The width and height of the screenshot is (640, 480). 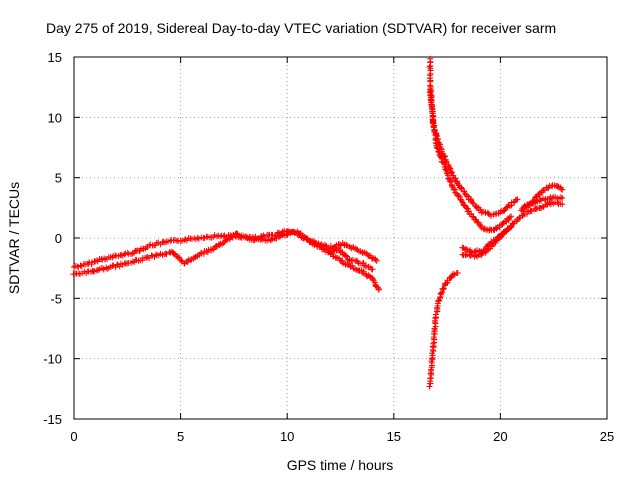 What do you see at coordinates (287, 436) in the screenshot?
I see `x-tick-label: 10` at bounding box center [287, 436].